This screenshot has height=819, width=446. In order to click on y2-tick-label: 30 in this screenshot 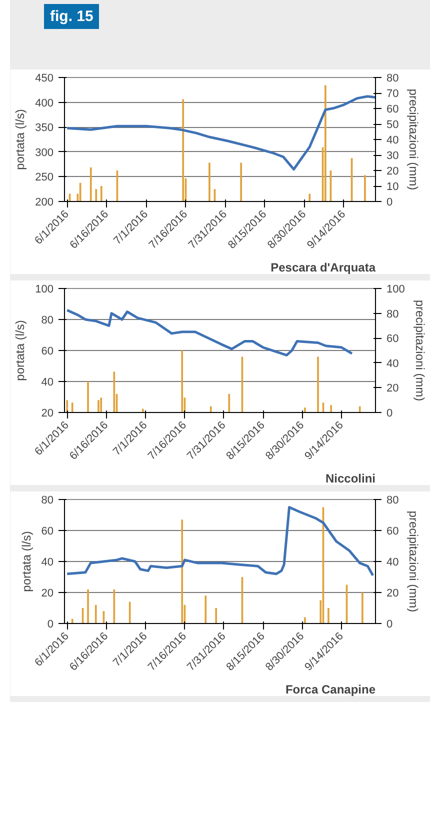, I will do `click(392, 156)`.